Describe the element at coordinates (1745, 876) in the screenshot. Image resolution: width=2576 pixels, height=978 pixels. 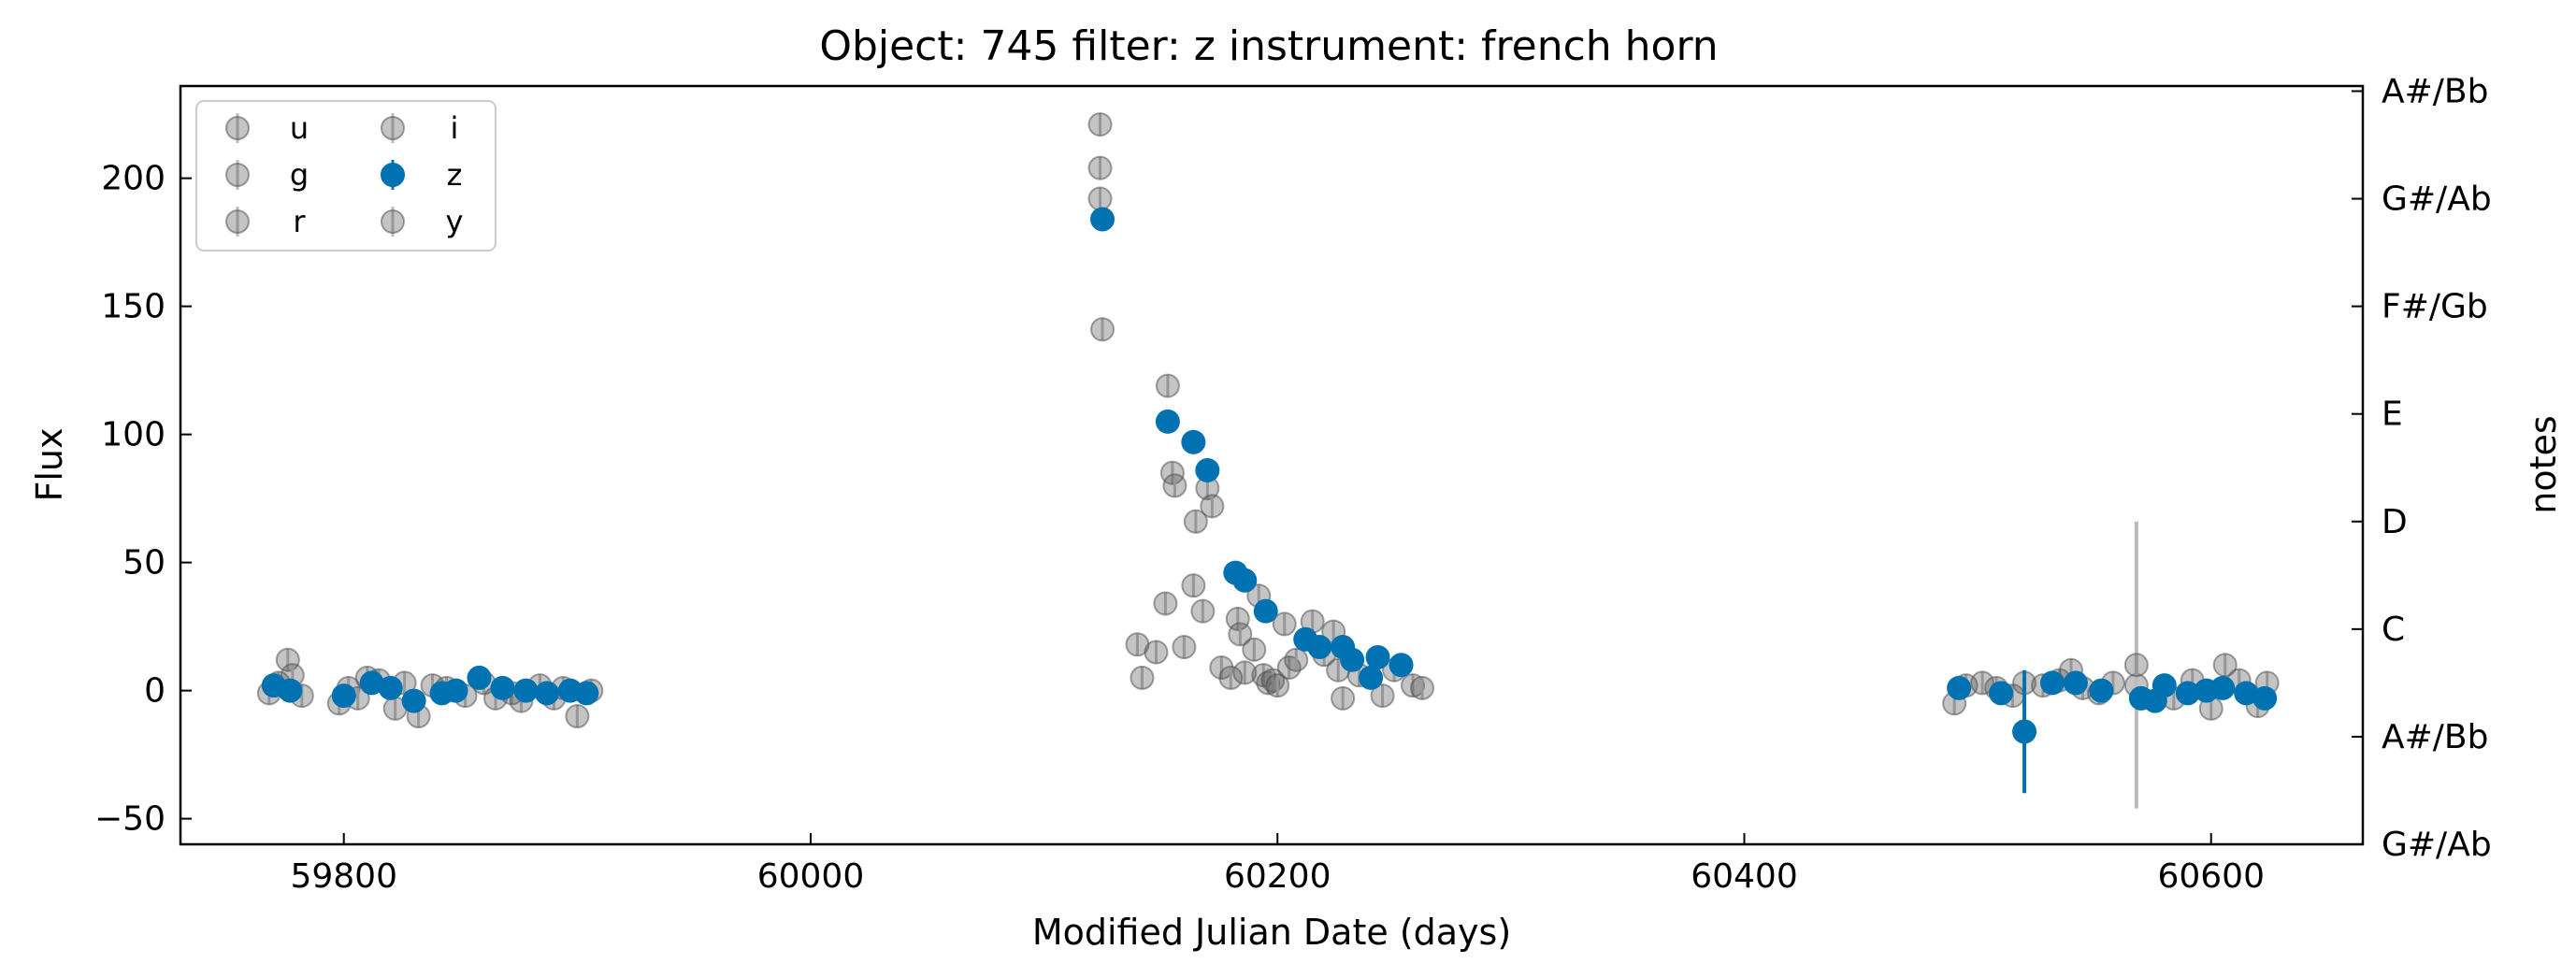
I see `x-tick-label: 60400` at that location.